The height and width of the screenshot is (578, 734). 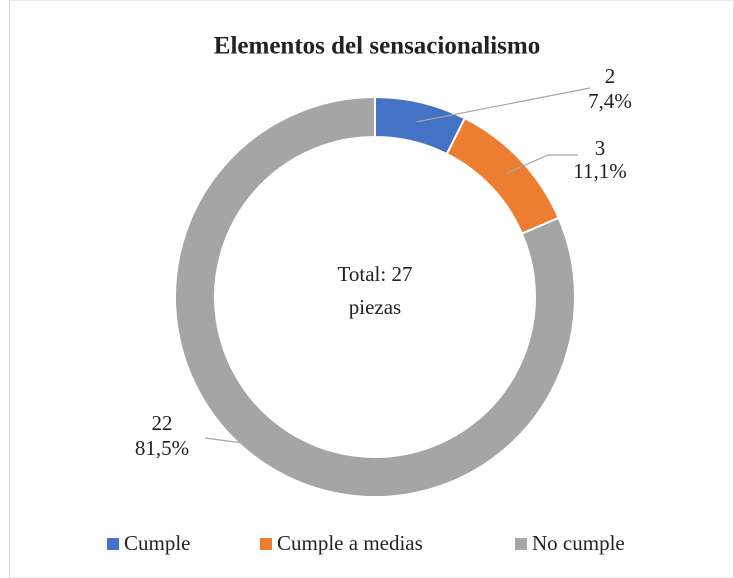 What do you see at coordinates (350, 543) in the screenshot?
I see `legend-label: Cumple a medias` at bounding box center [350, 543].